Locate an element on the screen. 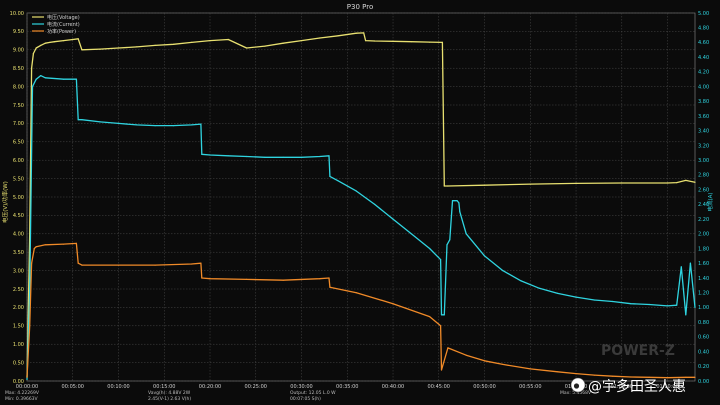 The height and width of the screenshot is (405, 720). y-left-tick-label: 4.00 is located at coordinates (18, 235).